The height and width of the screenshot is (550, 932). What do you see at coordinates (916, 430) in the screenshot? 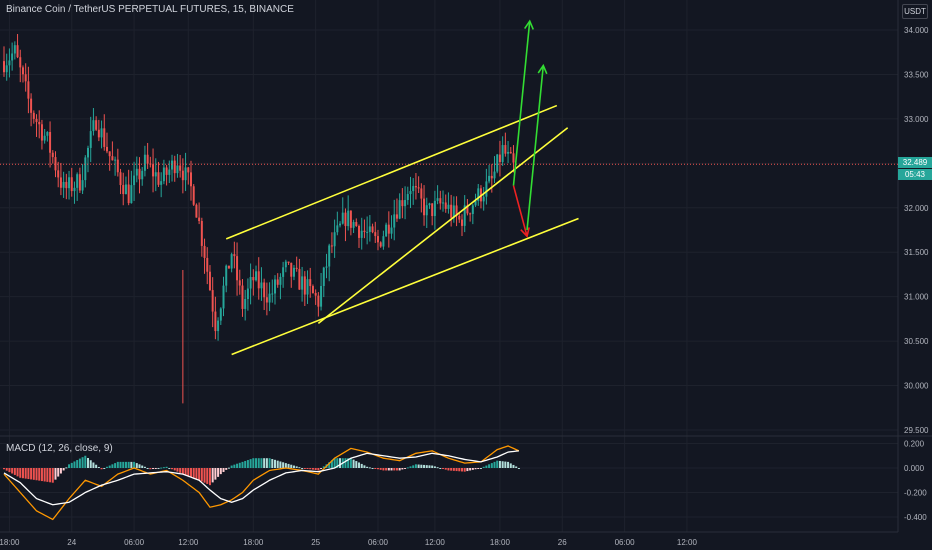
I see `price-axis-label: 29.500` at bounding box center [916, 430].